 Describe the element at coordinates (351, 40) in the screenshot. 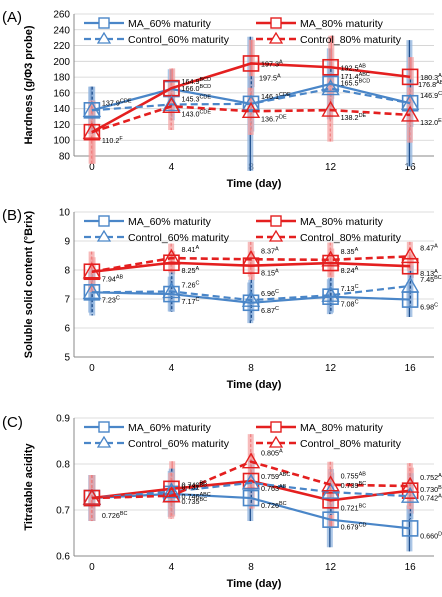

I see `legend-label: Control_80% maturity` at that location.